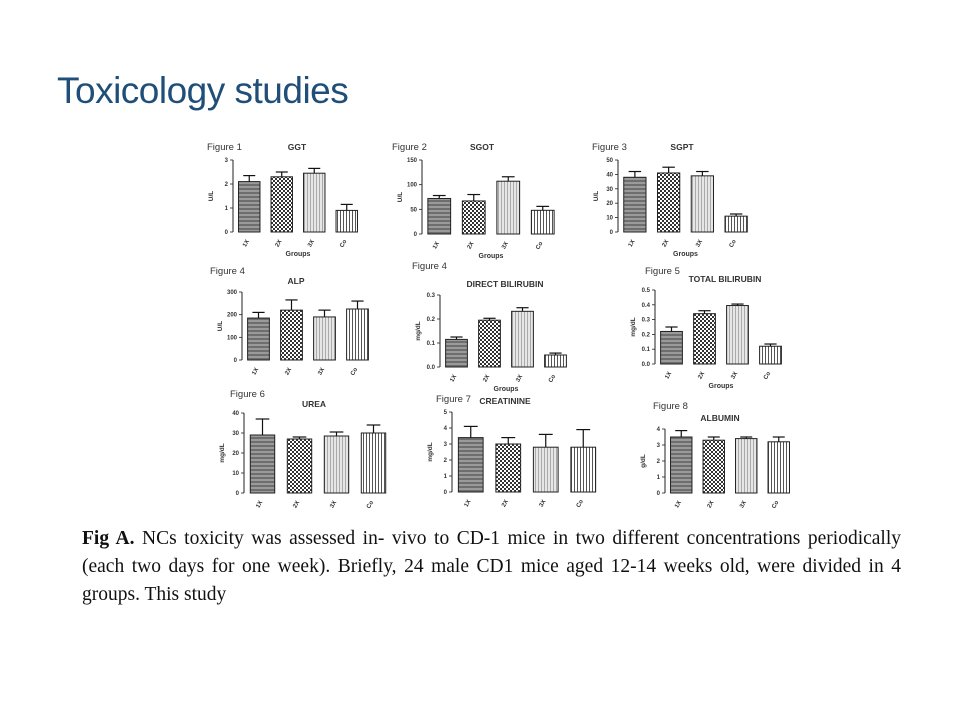 The image size is (960, 720). Describe the element at coordinates (505, 401) in the screenshot. I see `chart-title: CREATININE` at that location.